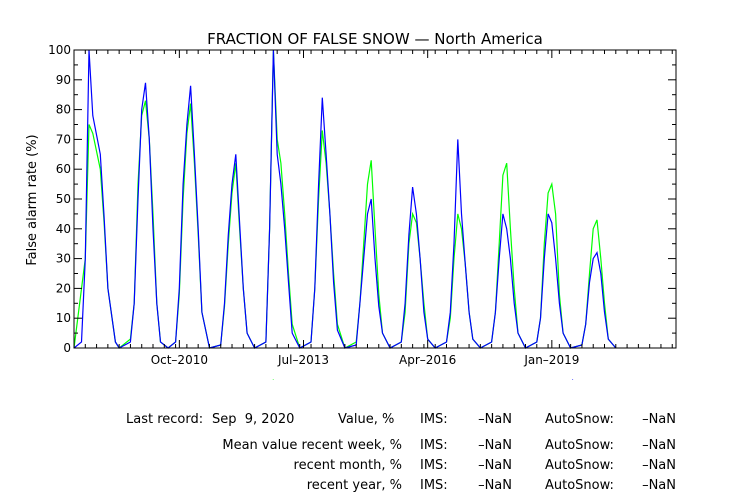 The width and height of the screenshot is (750, 500). What do you see at coordinates (579, 419) in the screenshot?
I see `autosnow-label: AutoSnow:` at bounding box center [579, 419].